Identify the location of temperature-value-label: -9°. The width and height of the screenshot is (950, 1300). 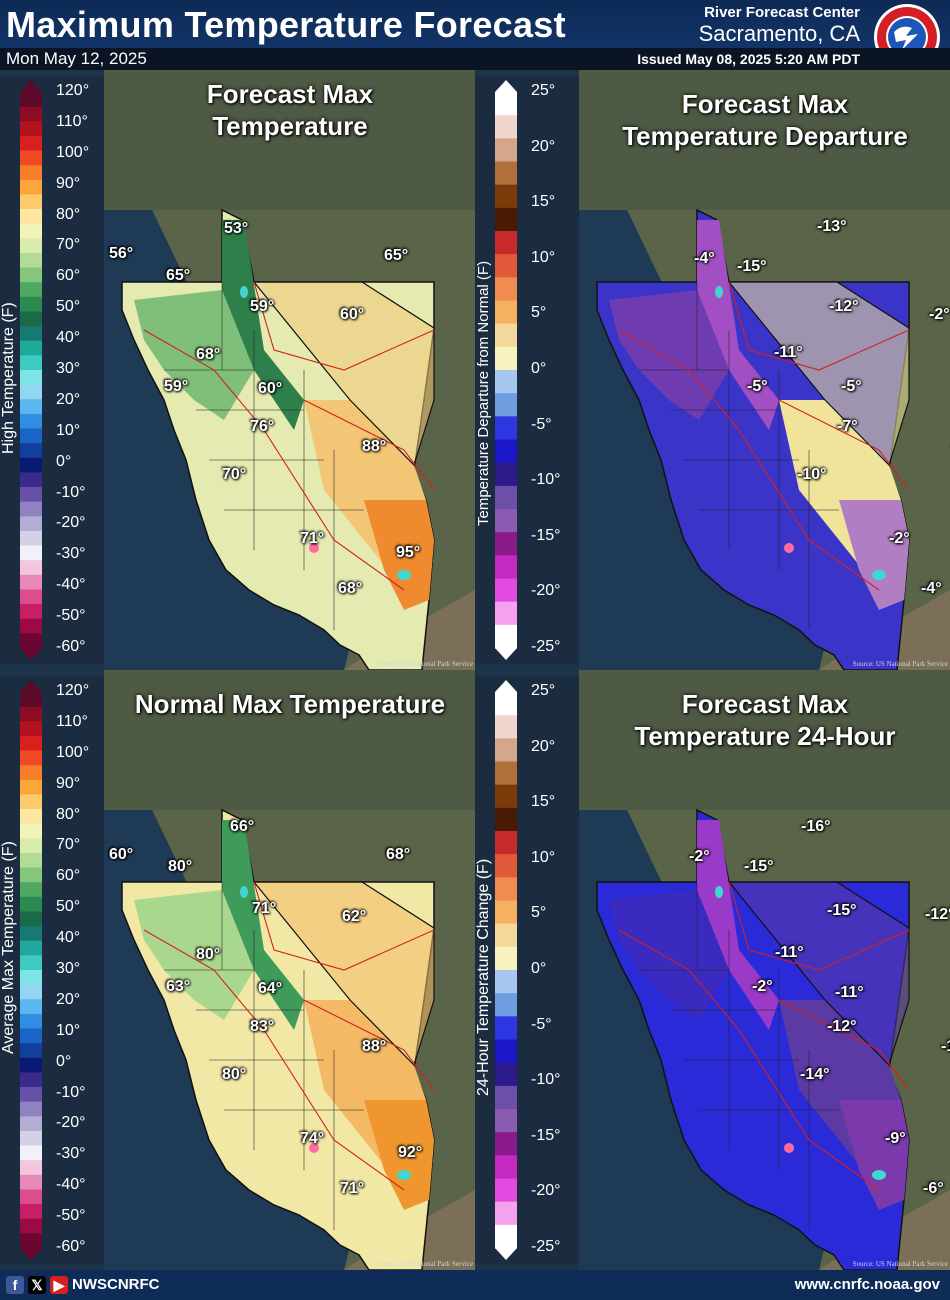
(895, 1138).